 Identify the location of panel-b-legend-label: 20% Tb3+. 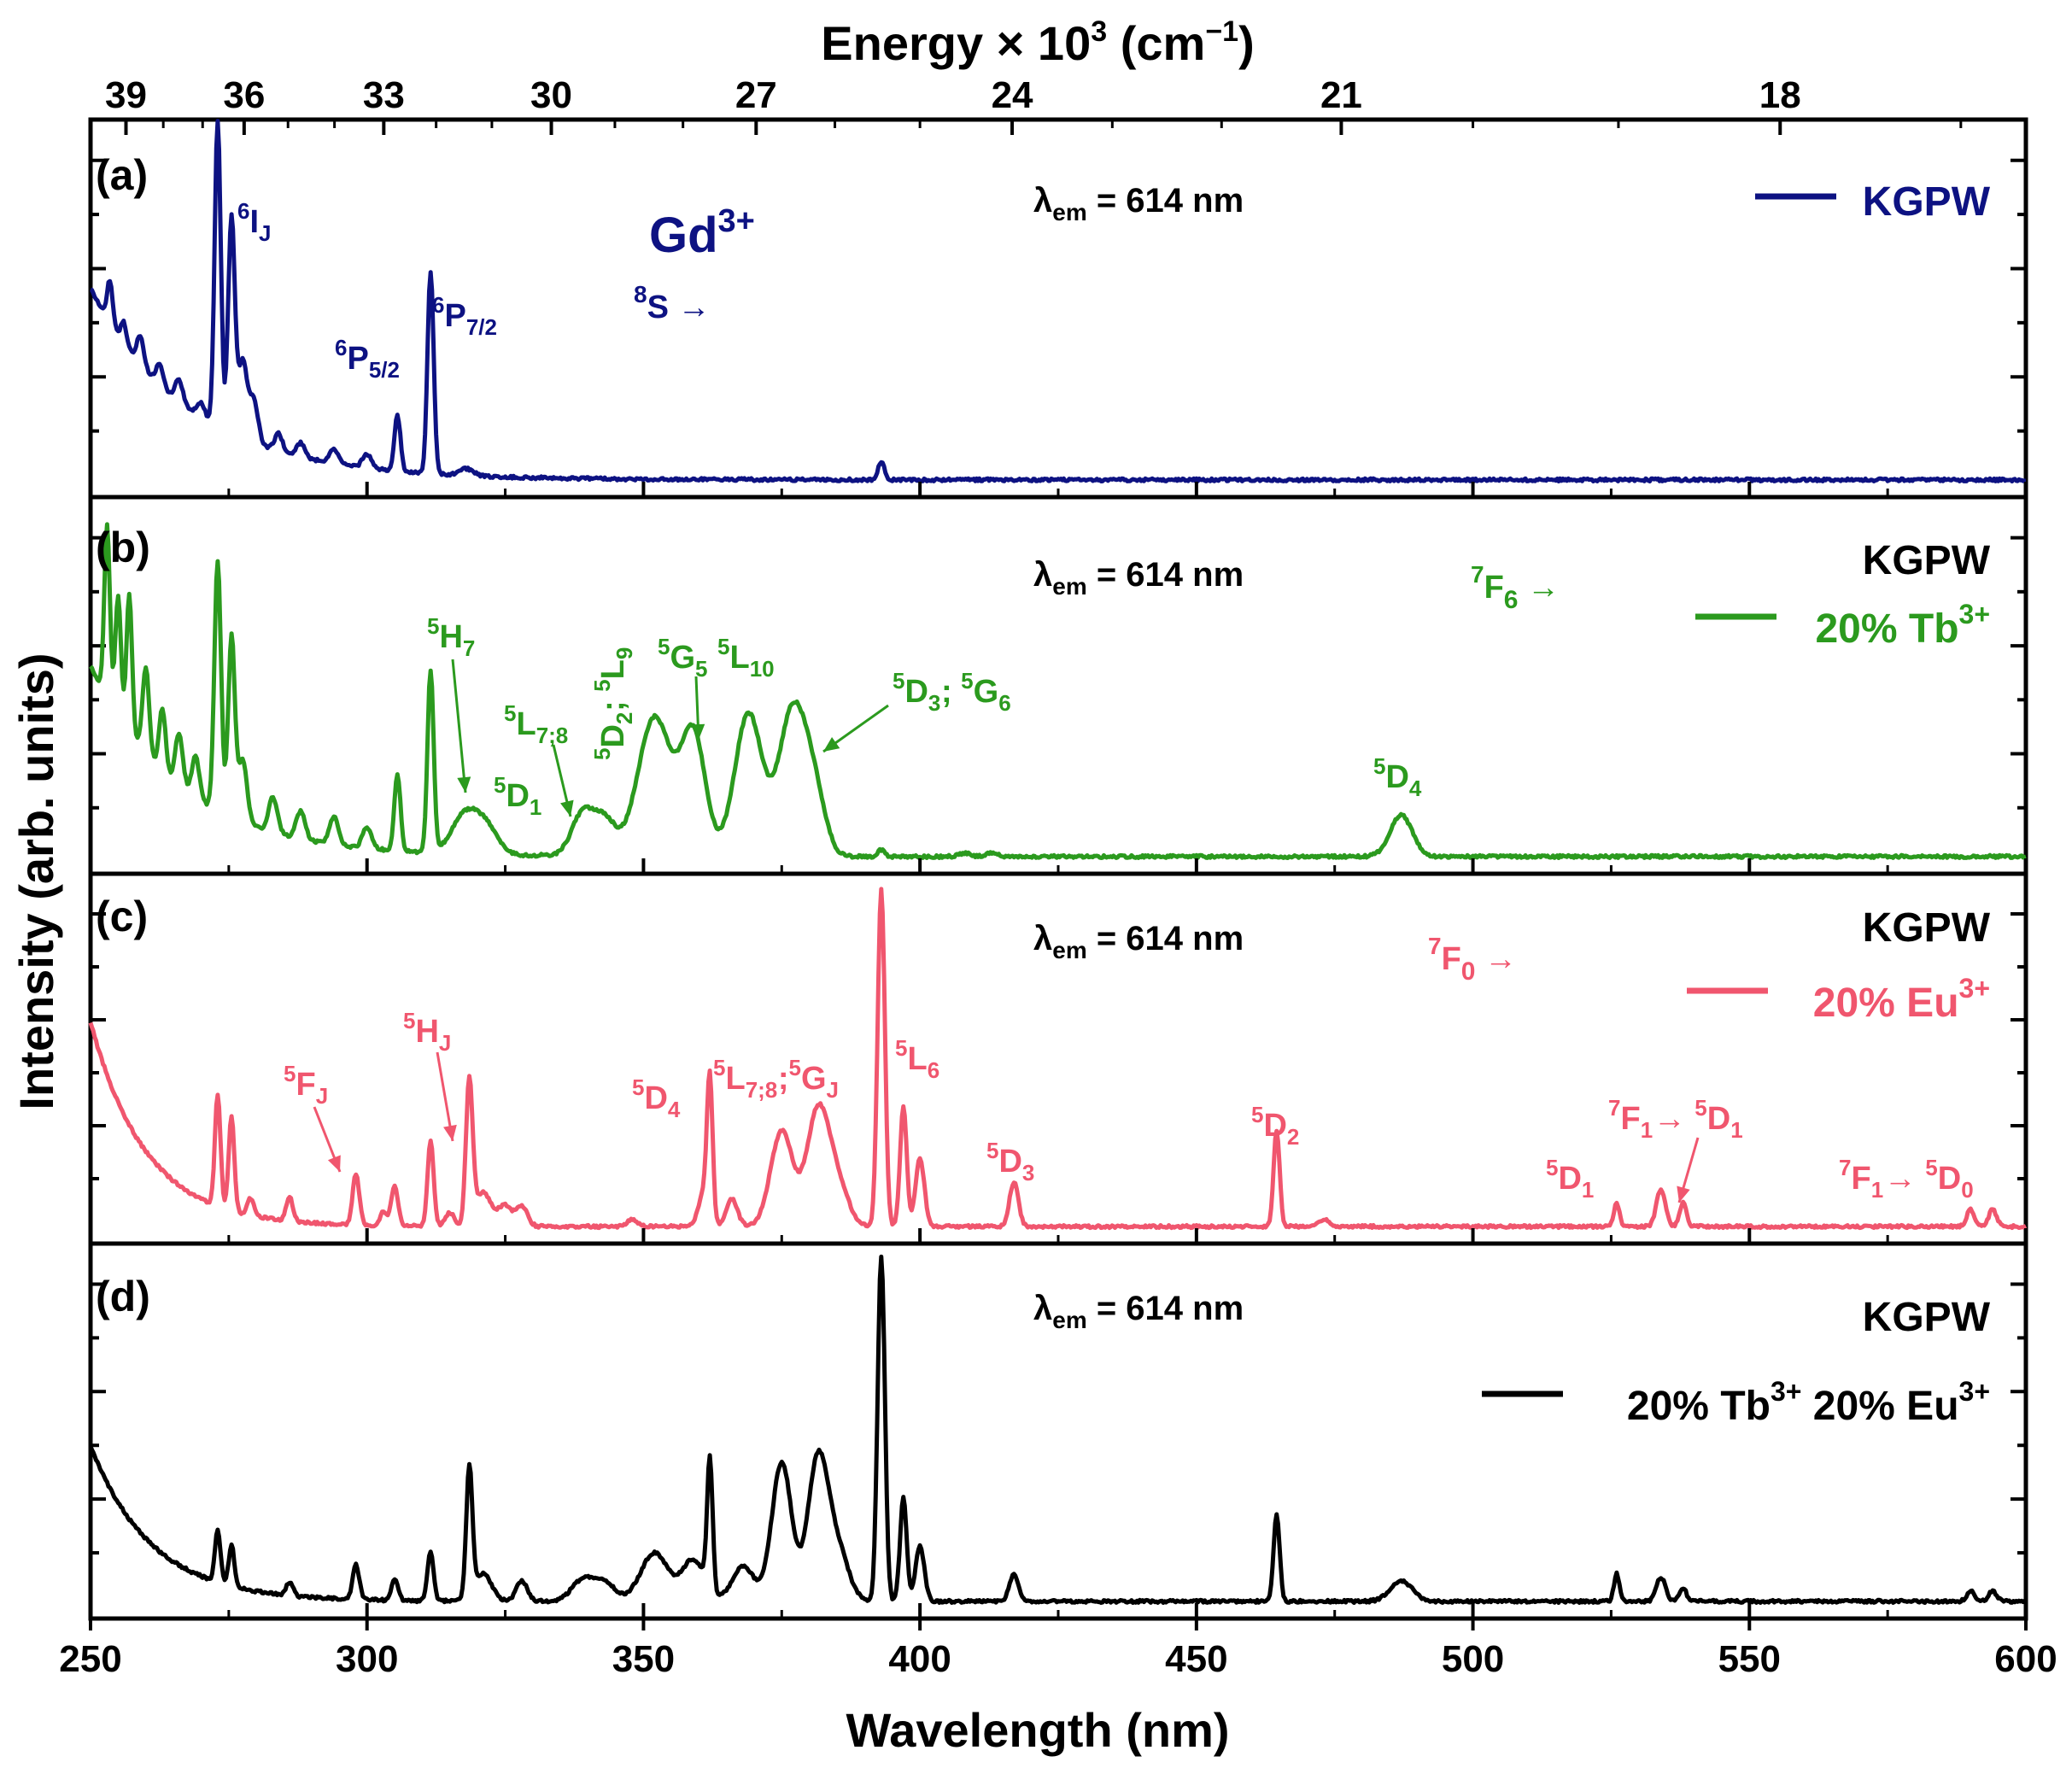
(1903, 626).